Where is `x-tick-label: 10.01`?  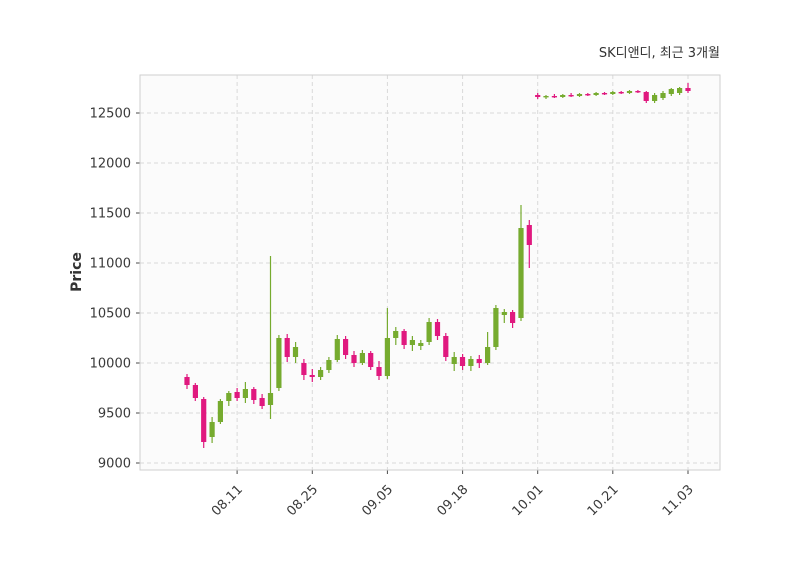 x-tick-label: 10.01 is located at coordinates (528, 500).